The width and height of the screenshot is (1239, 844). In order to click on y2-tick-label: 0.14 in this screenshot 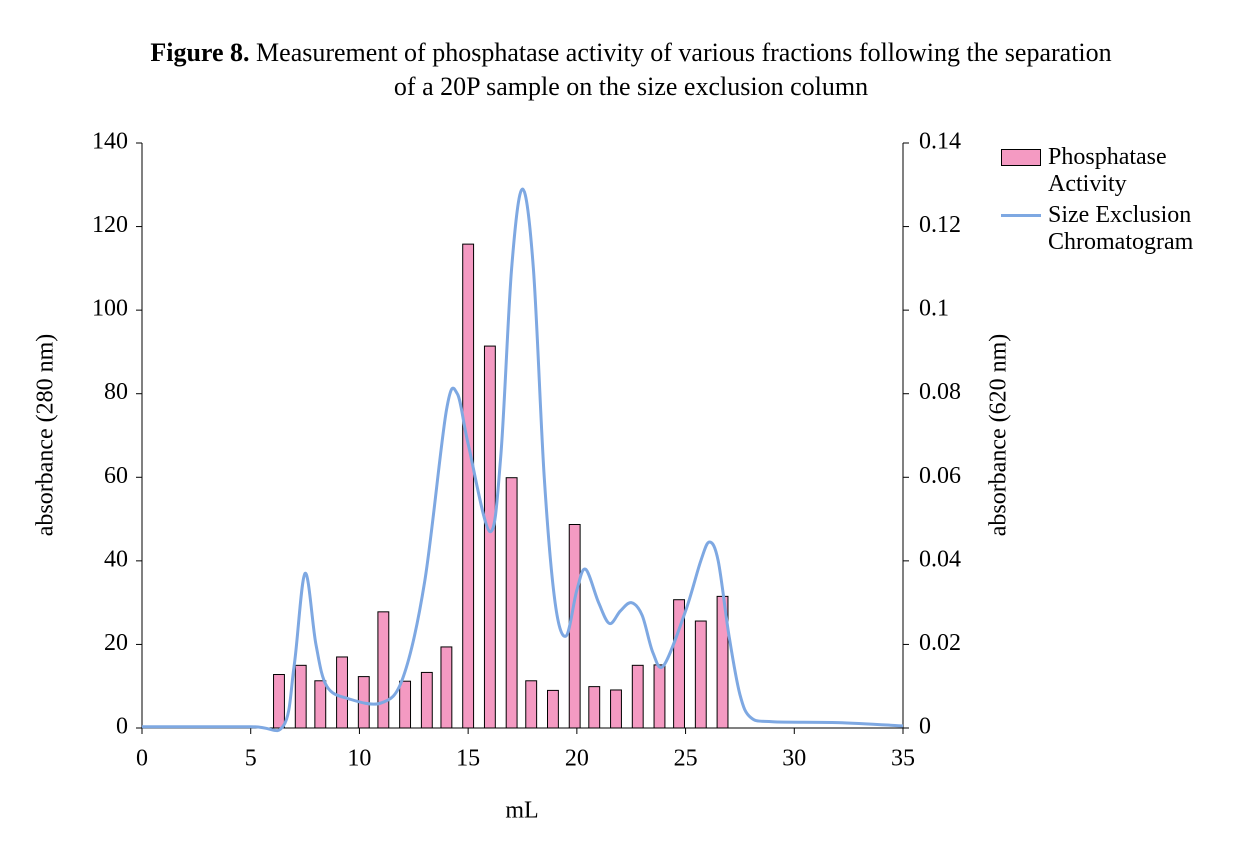, I will do `click(940, 142)`.